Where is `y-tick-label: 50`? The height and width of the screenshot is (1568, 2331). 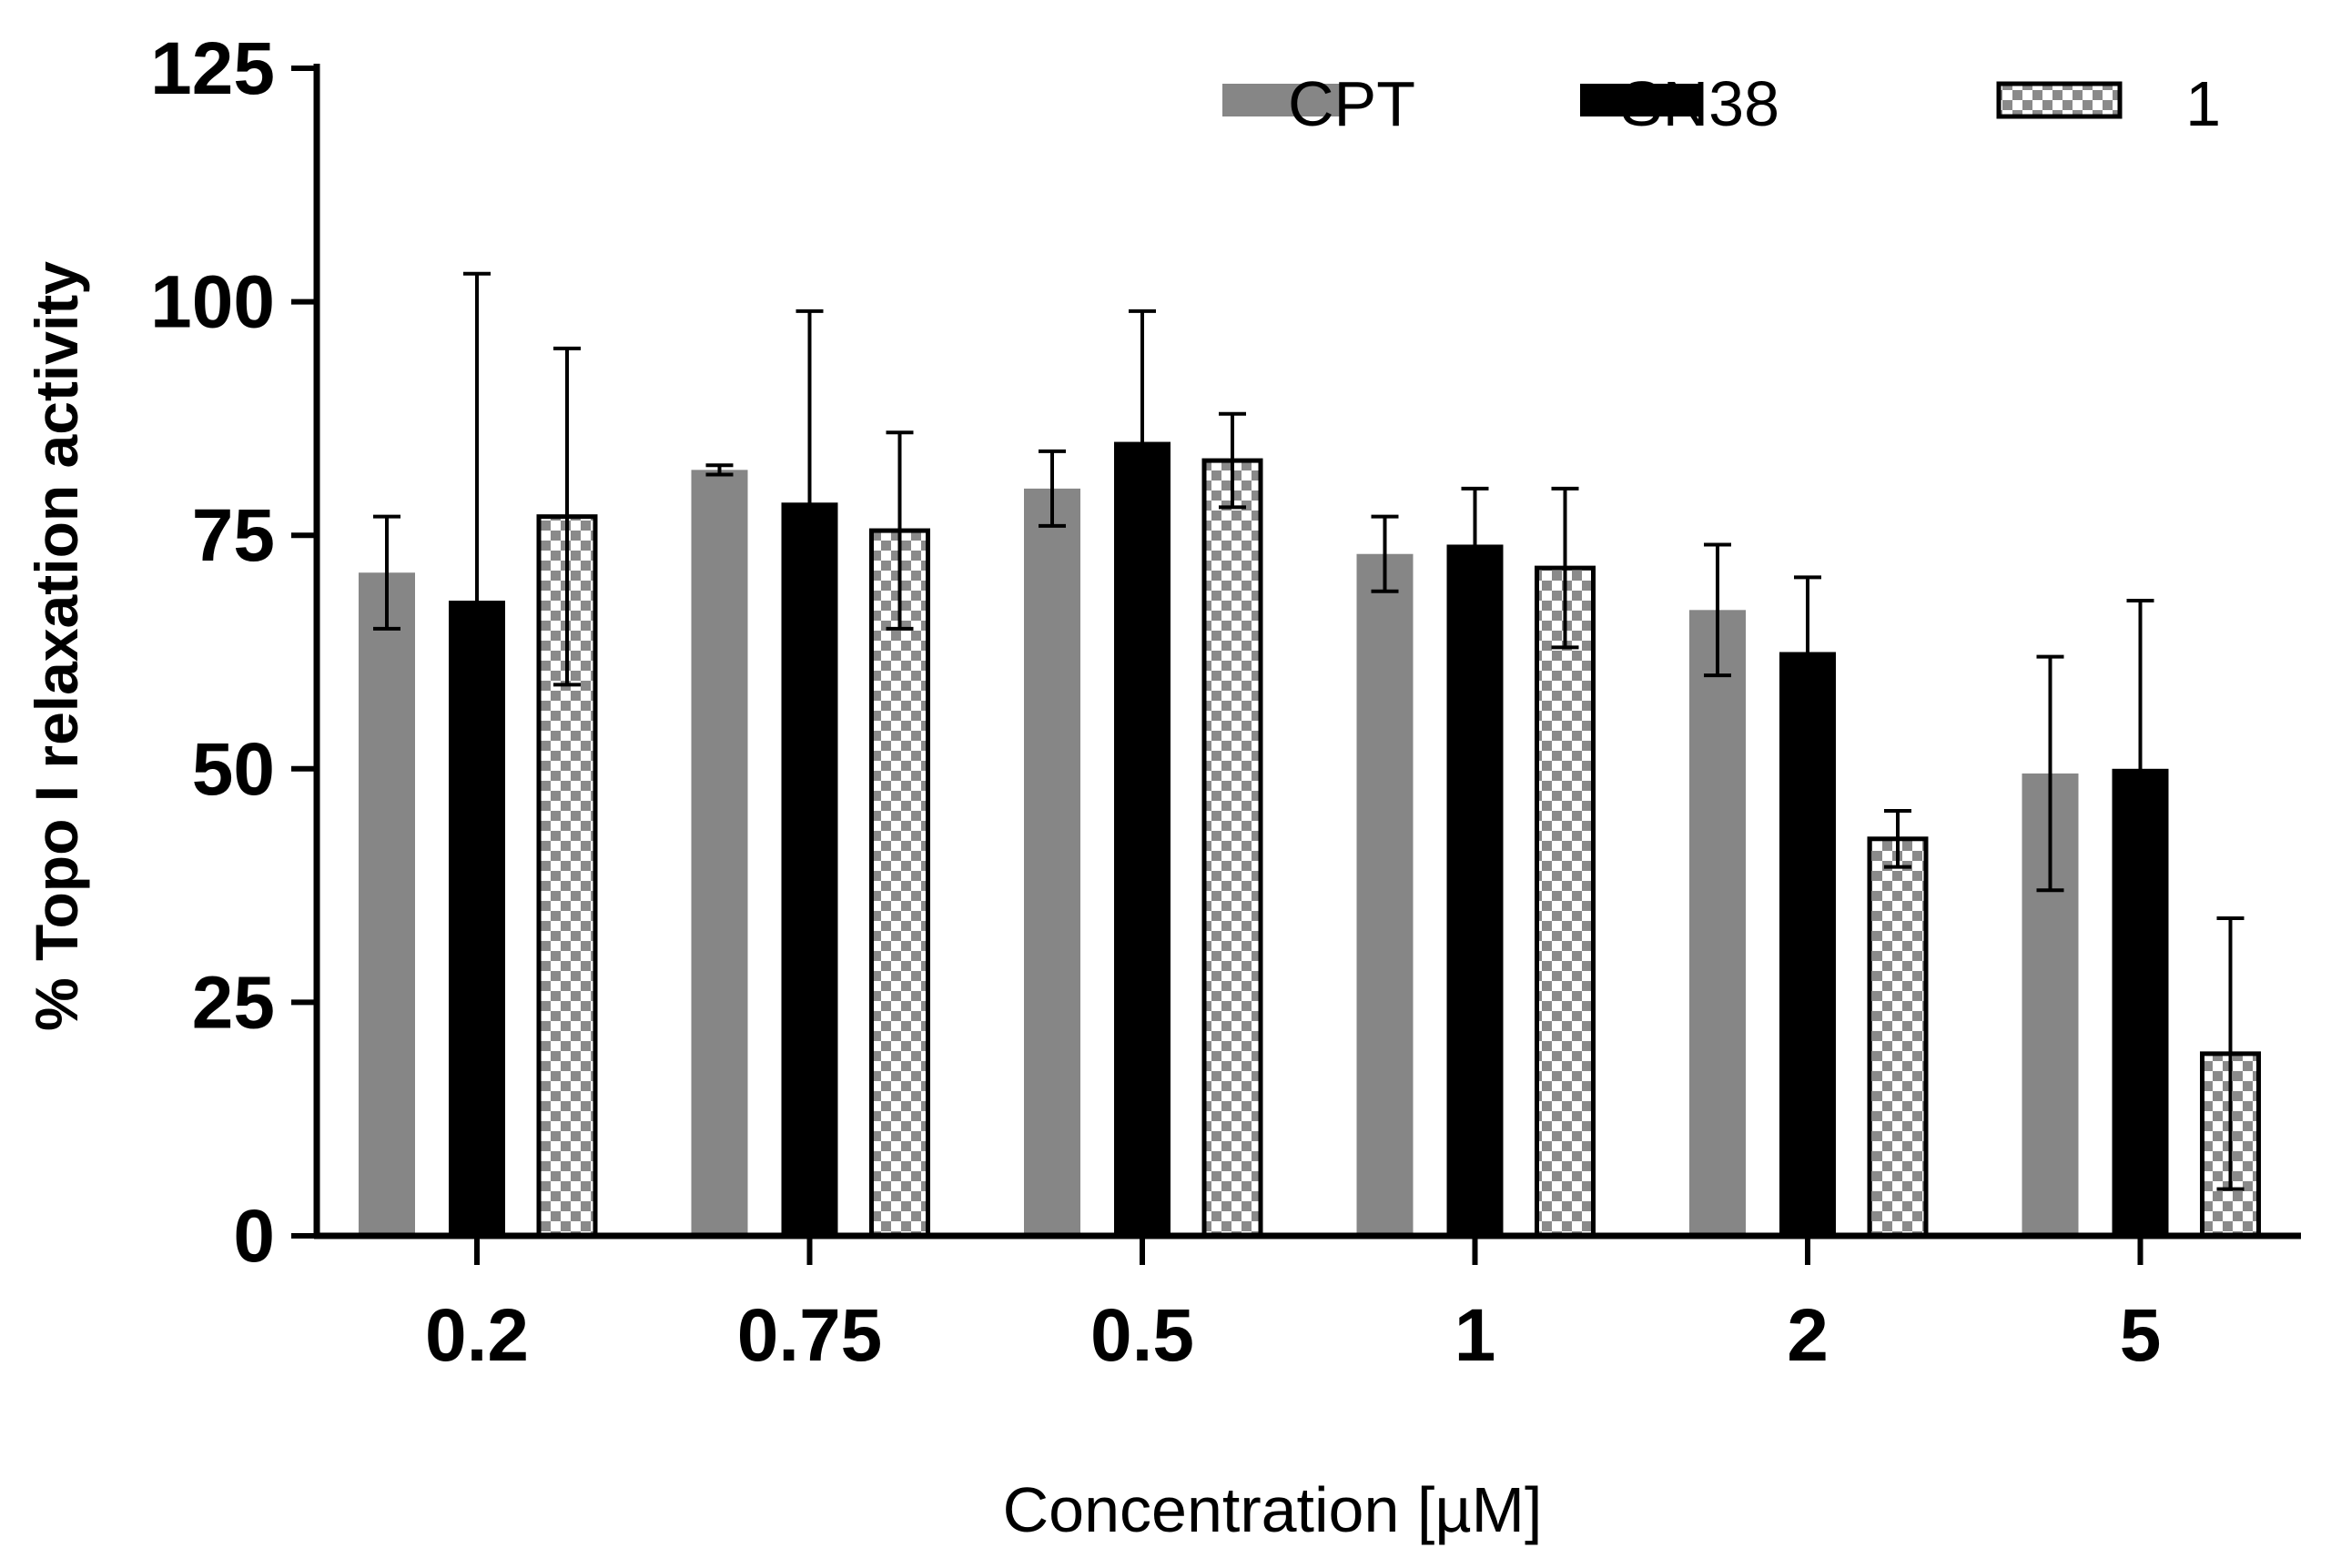
y-tick-label: 50 is located at coordinates (233, 769).